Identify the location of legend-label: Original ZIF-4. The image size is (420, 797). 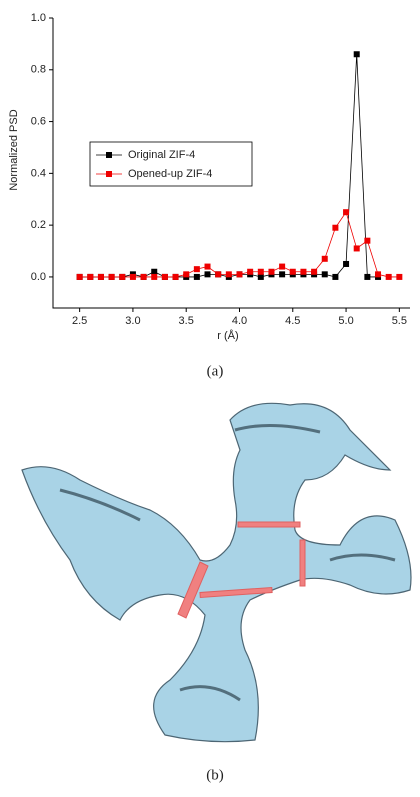
(161, 155).